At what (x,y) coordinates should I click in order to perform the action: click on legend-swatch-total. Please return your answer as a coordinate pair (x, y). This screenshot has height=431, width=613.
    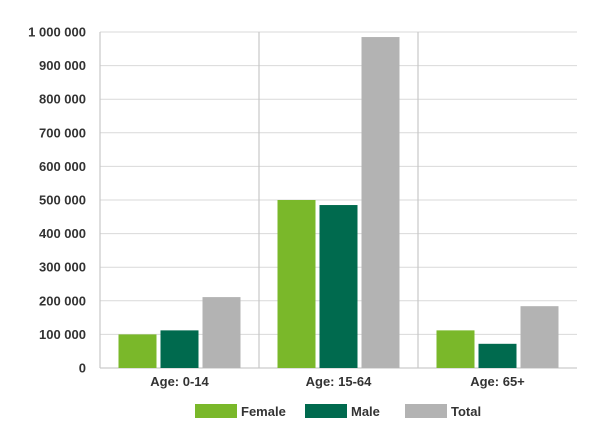
    Looking at the image, I should click on (426, 411).